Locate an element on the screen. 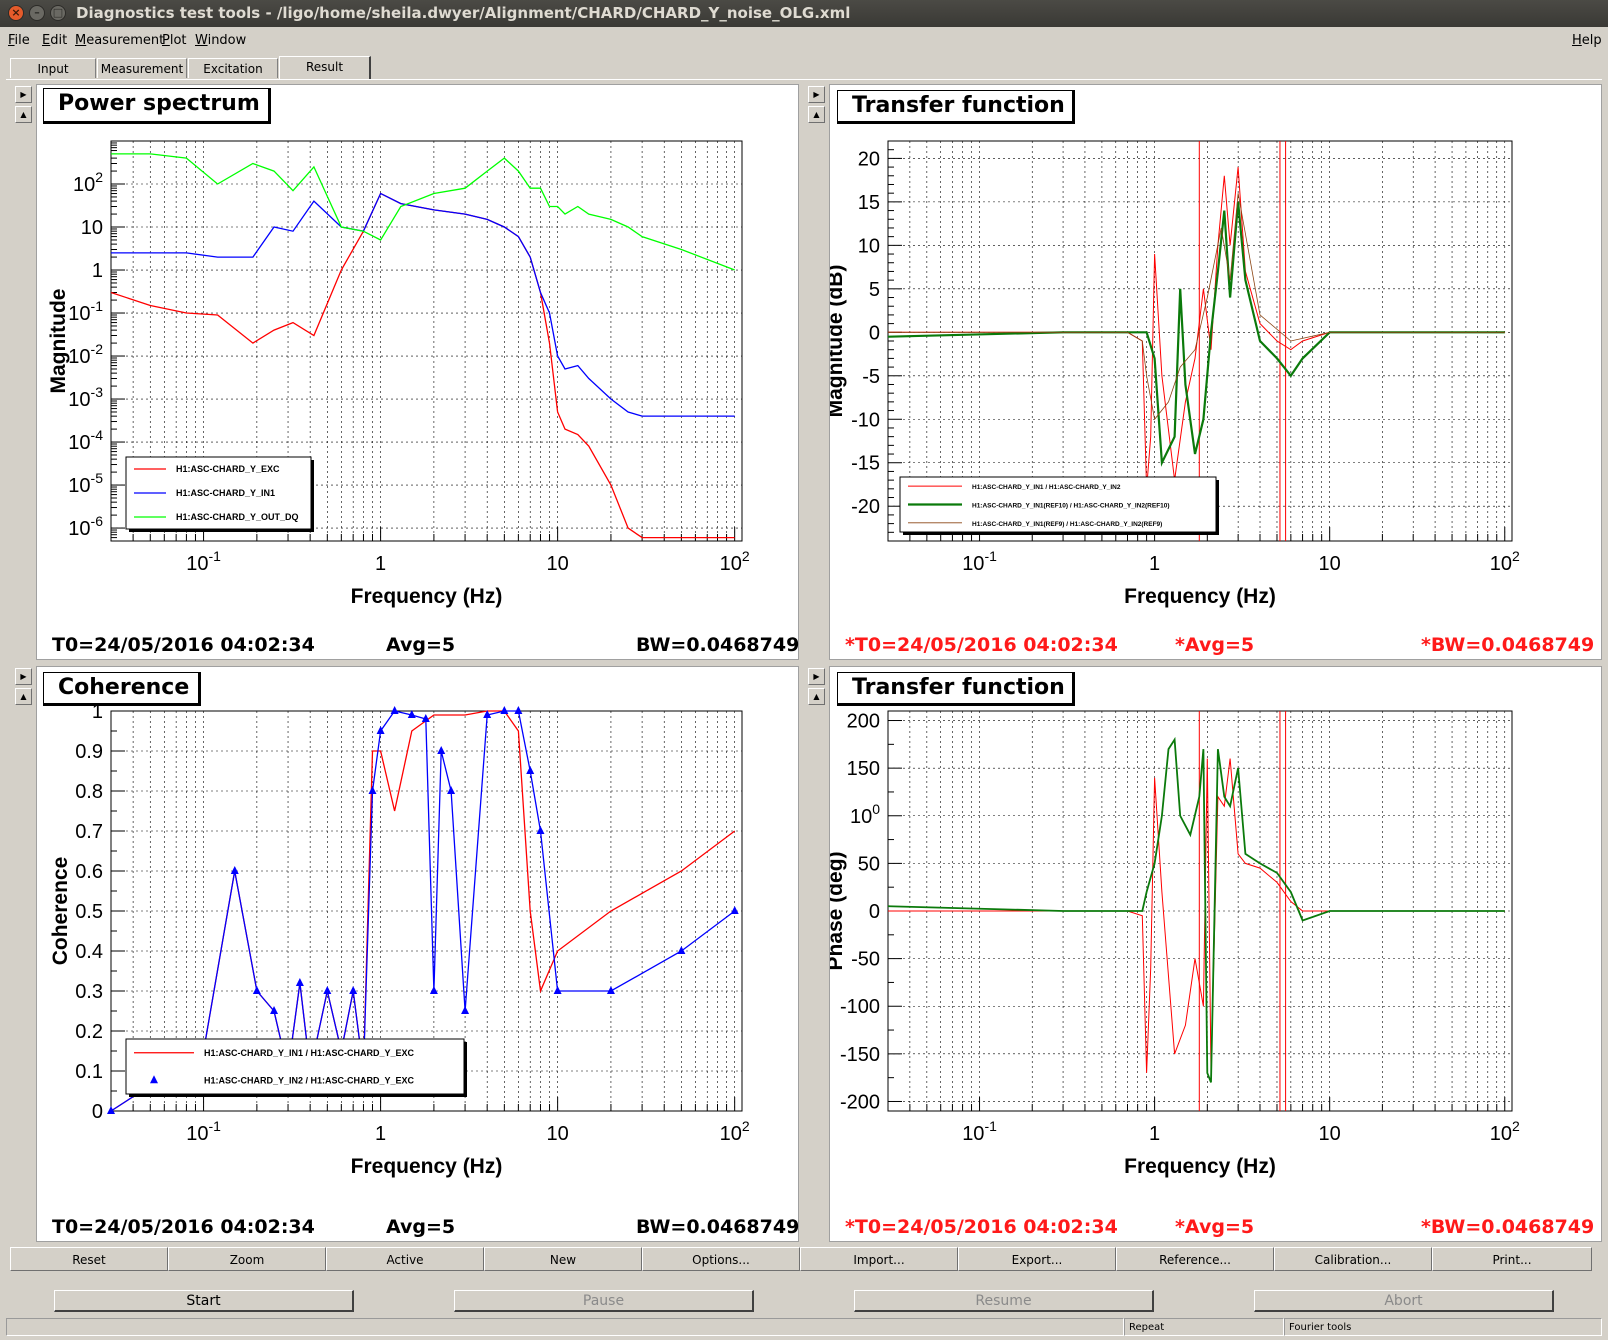 The width and height of the screenshot is (1608, 1340). statusbar-fourier-tools: Fourier tools is located at coordinates (1443, 1327).